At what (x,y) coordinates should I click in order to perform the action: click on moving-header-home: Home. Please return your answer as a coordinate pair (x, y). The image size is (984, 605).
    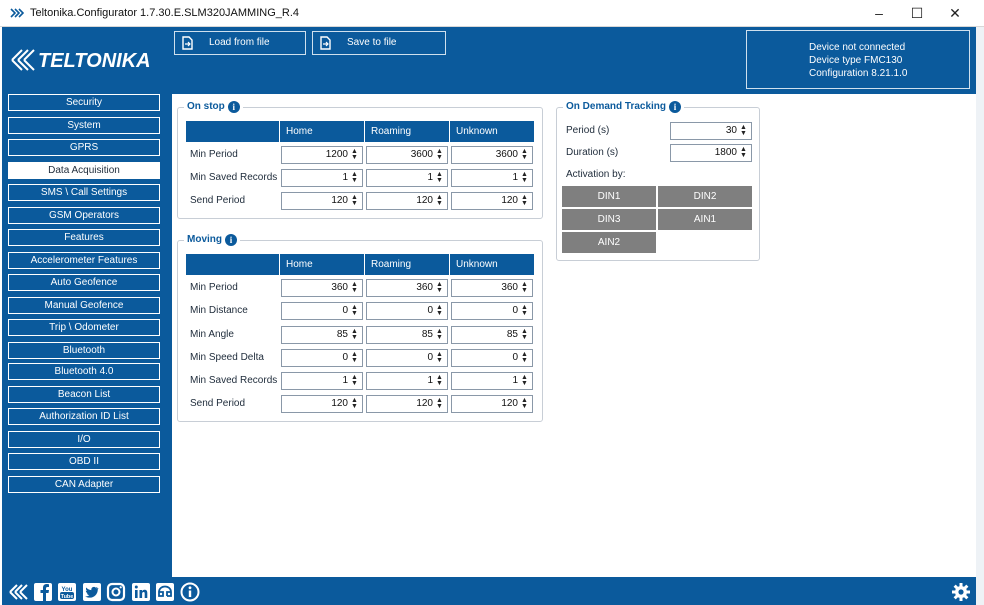
    Looking at the image, I should click on (322, 264).